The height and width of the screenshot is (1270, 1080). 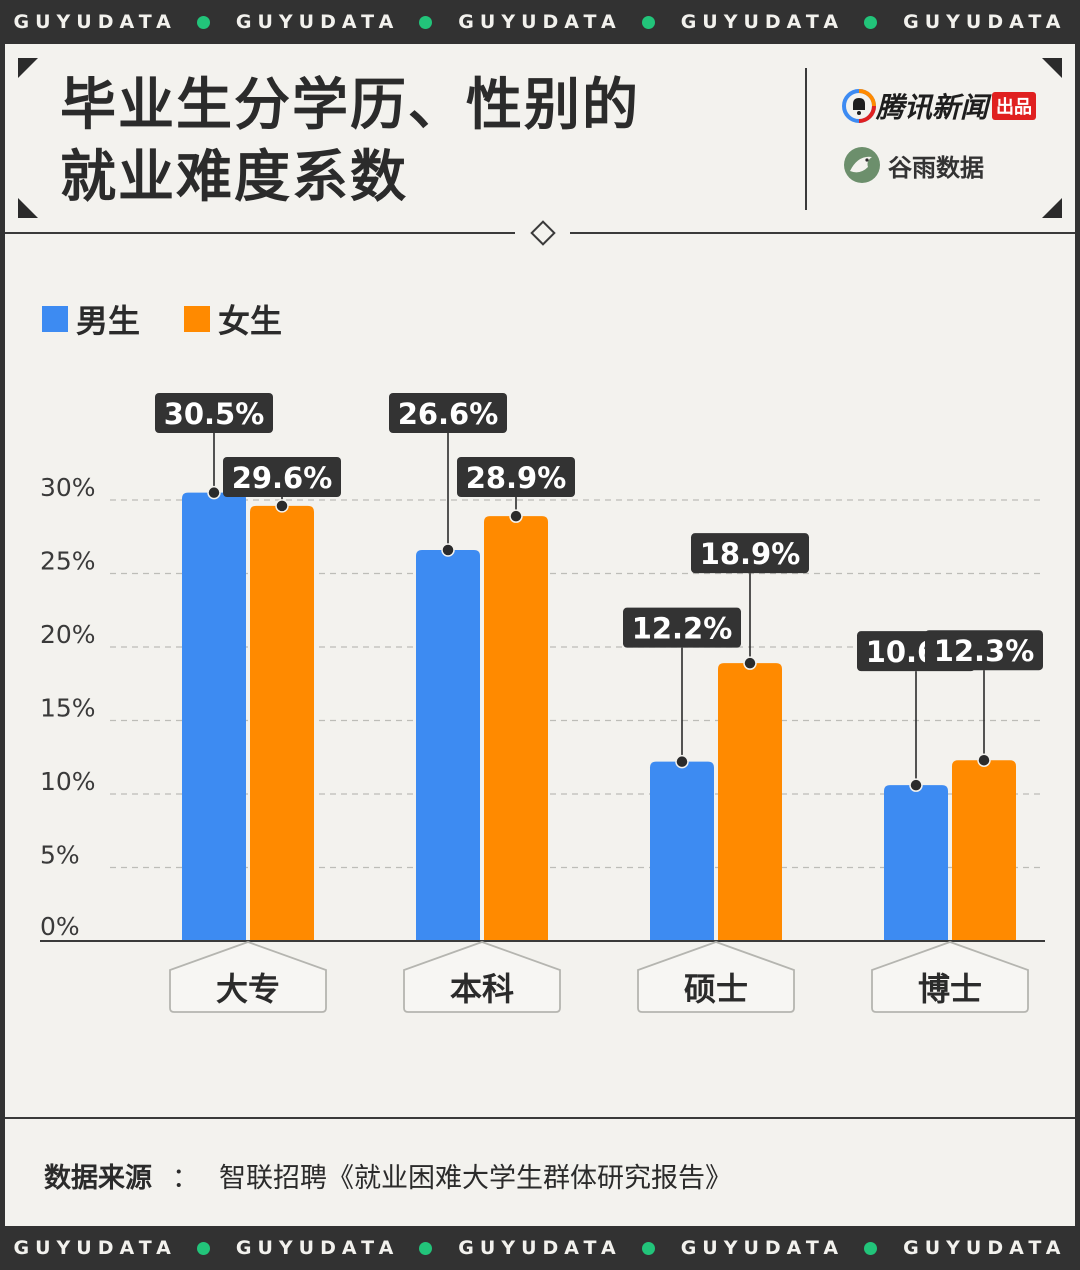 I want to click on category-label: 大专, so click(x=248, y=989).